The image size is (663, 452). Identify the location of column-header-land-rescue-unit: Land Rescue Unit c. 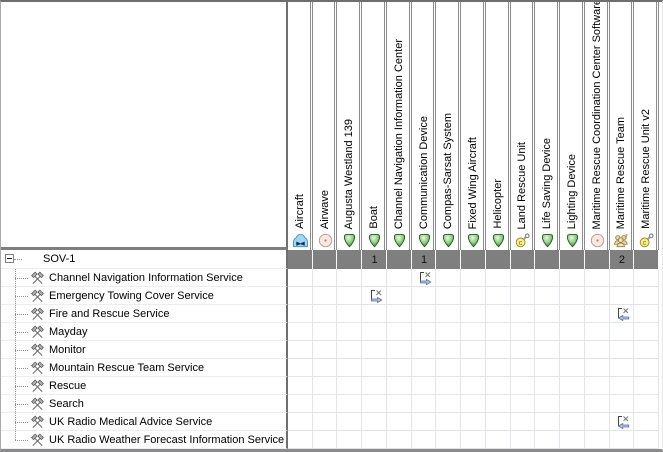
(523, 126).